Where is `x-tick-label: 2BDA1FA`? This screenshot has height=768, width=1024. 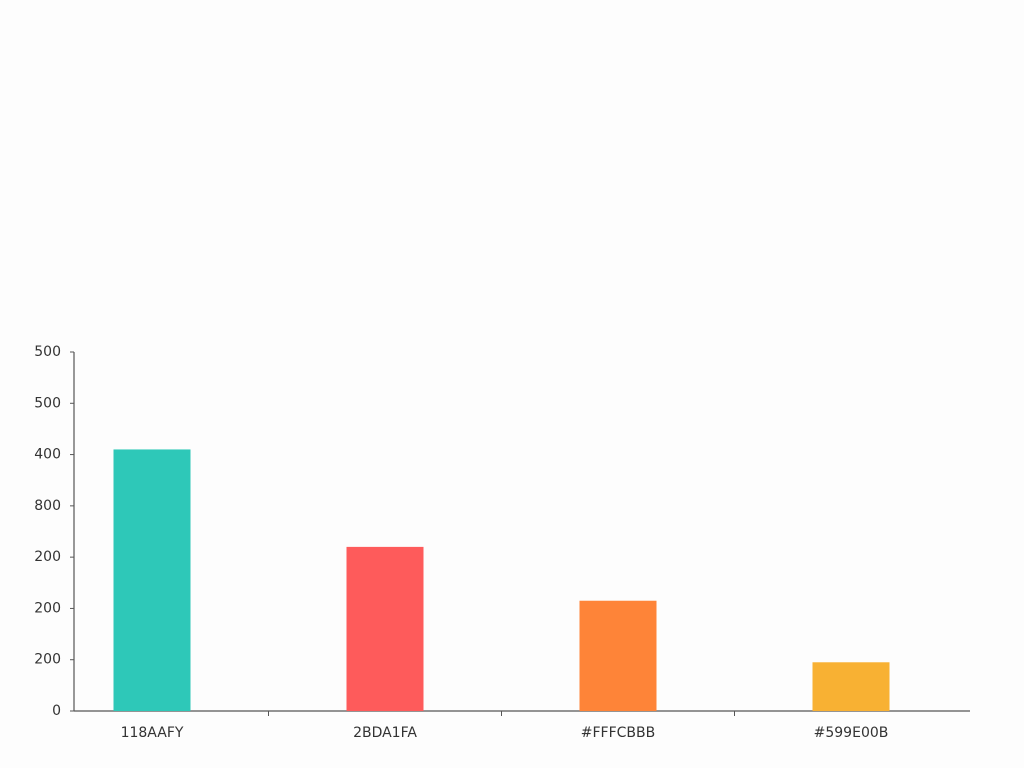
x-tick-label: 2BDA1FA is located at coordinates (385, 733).